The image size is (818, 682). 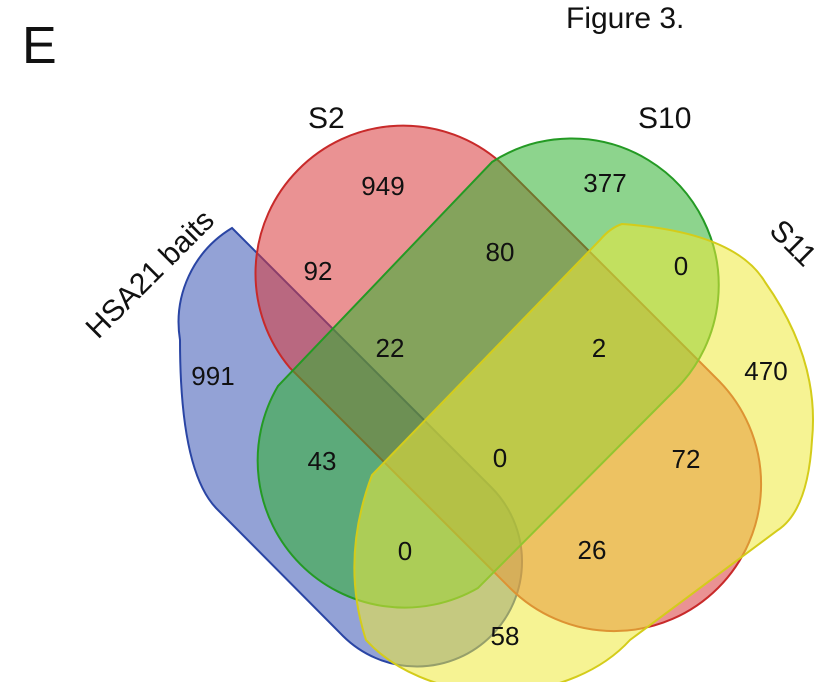 What do you see at coordinates (212, 376) in the screenshot?
I see `region-hsa21-only: 991` at bounding box center [212, 376].